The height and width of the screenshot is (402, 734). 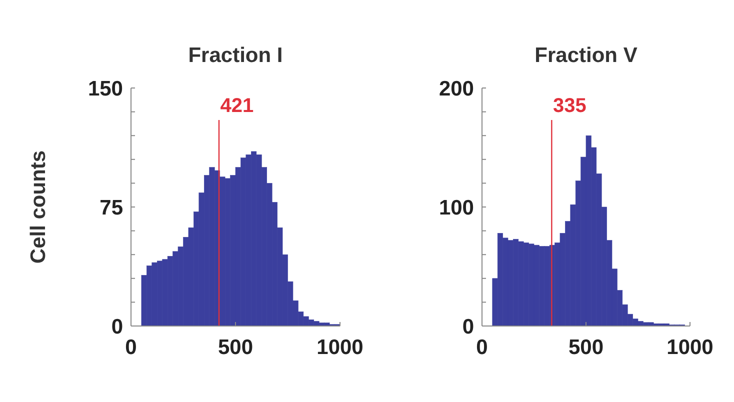 What do you see at coordinates (586, 55) in the screenshot?
I see `chart-title: Fraction V` at bounding box center [586, 55].